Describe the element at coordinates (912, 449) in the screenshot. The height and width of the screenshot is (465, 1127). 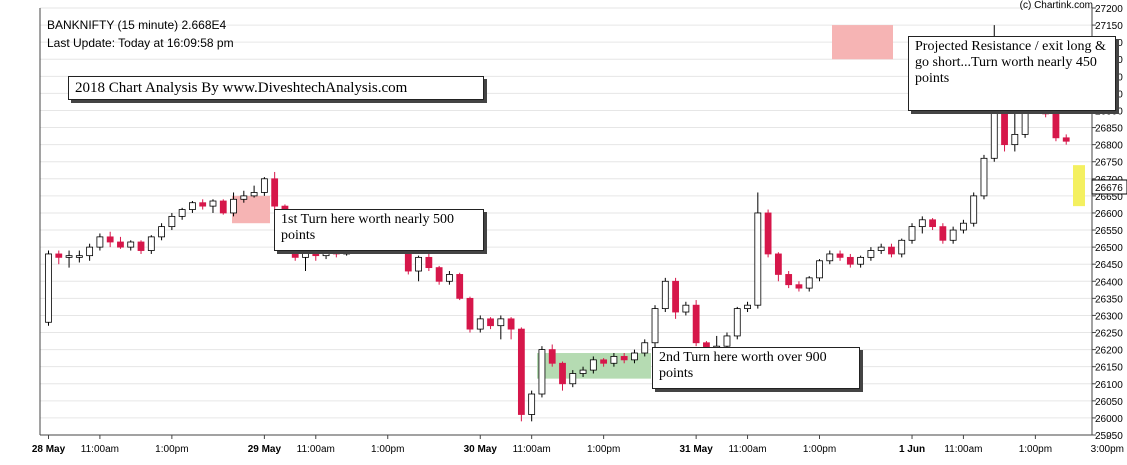
I see `x-tick-label: 1 Jun` at that location.